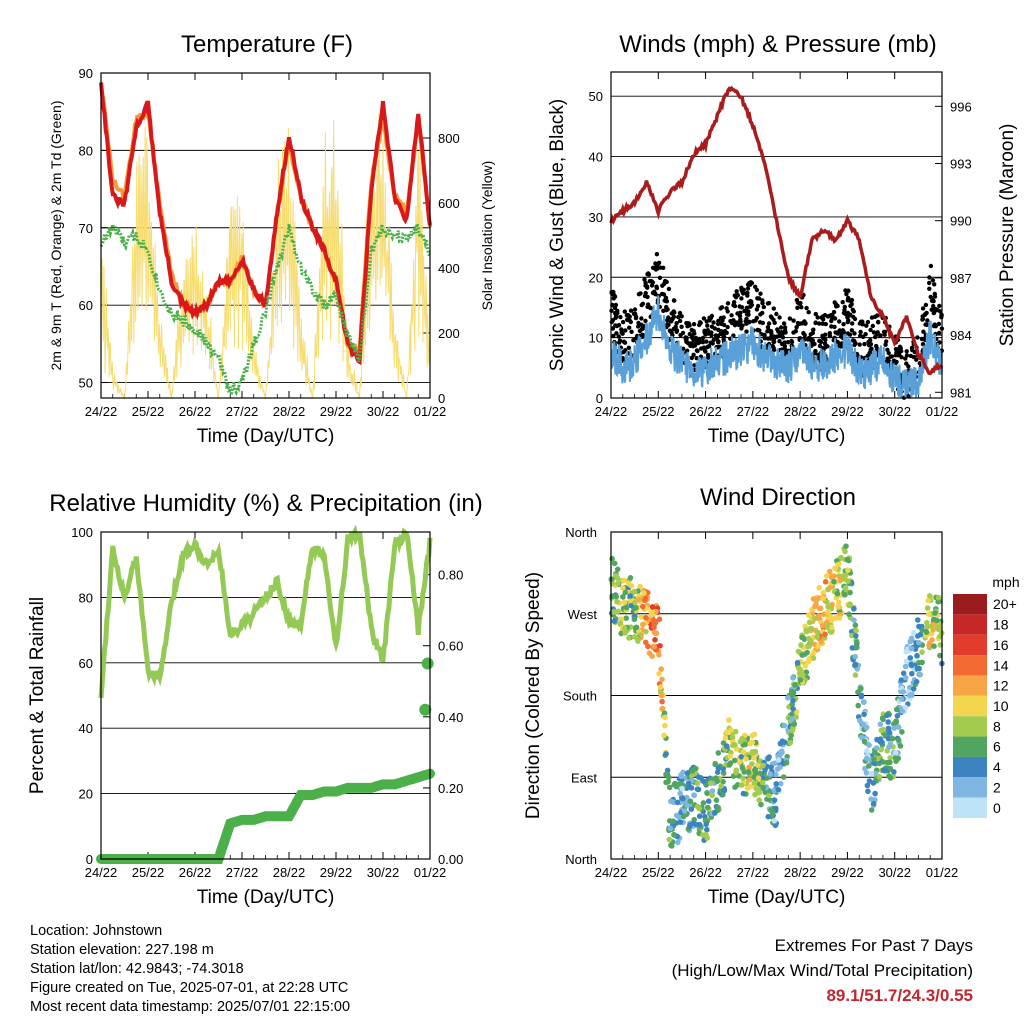  What do you see at coordinates (1001, 686) in the screenshot?
I see `colorbar-label: 12` at bounding box center [1001, 686].